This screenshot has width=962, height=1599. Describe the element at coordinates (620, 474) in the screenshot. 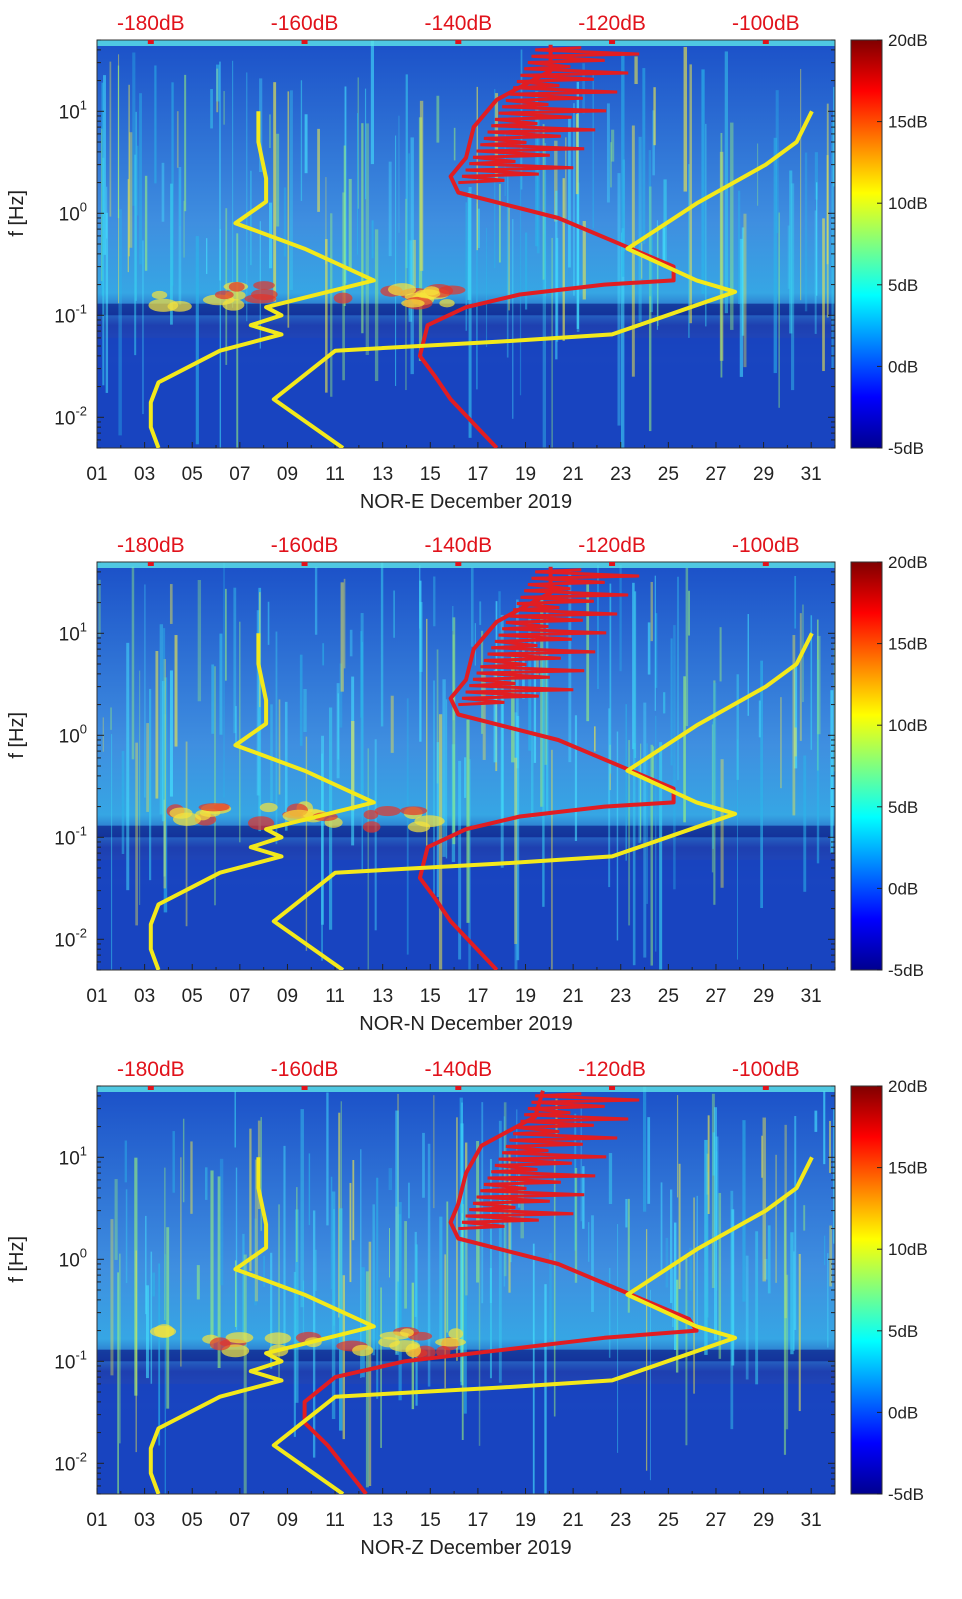

I see `x-tick-label: 23` at that location.